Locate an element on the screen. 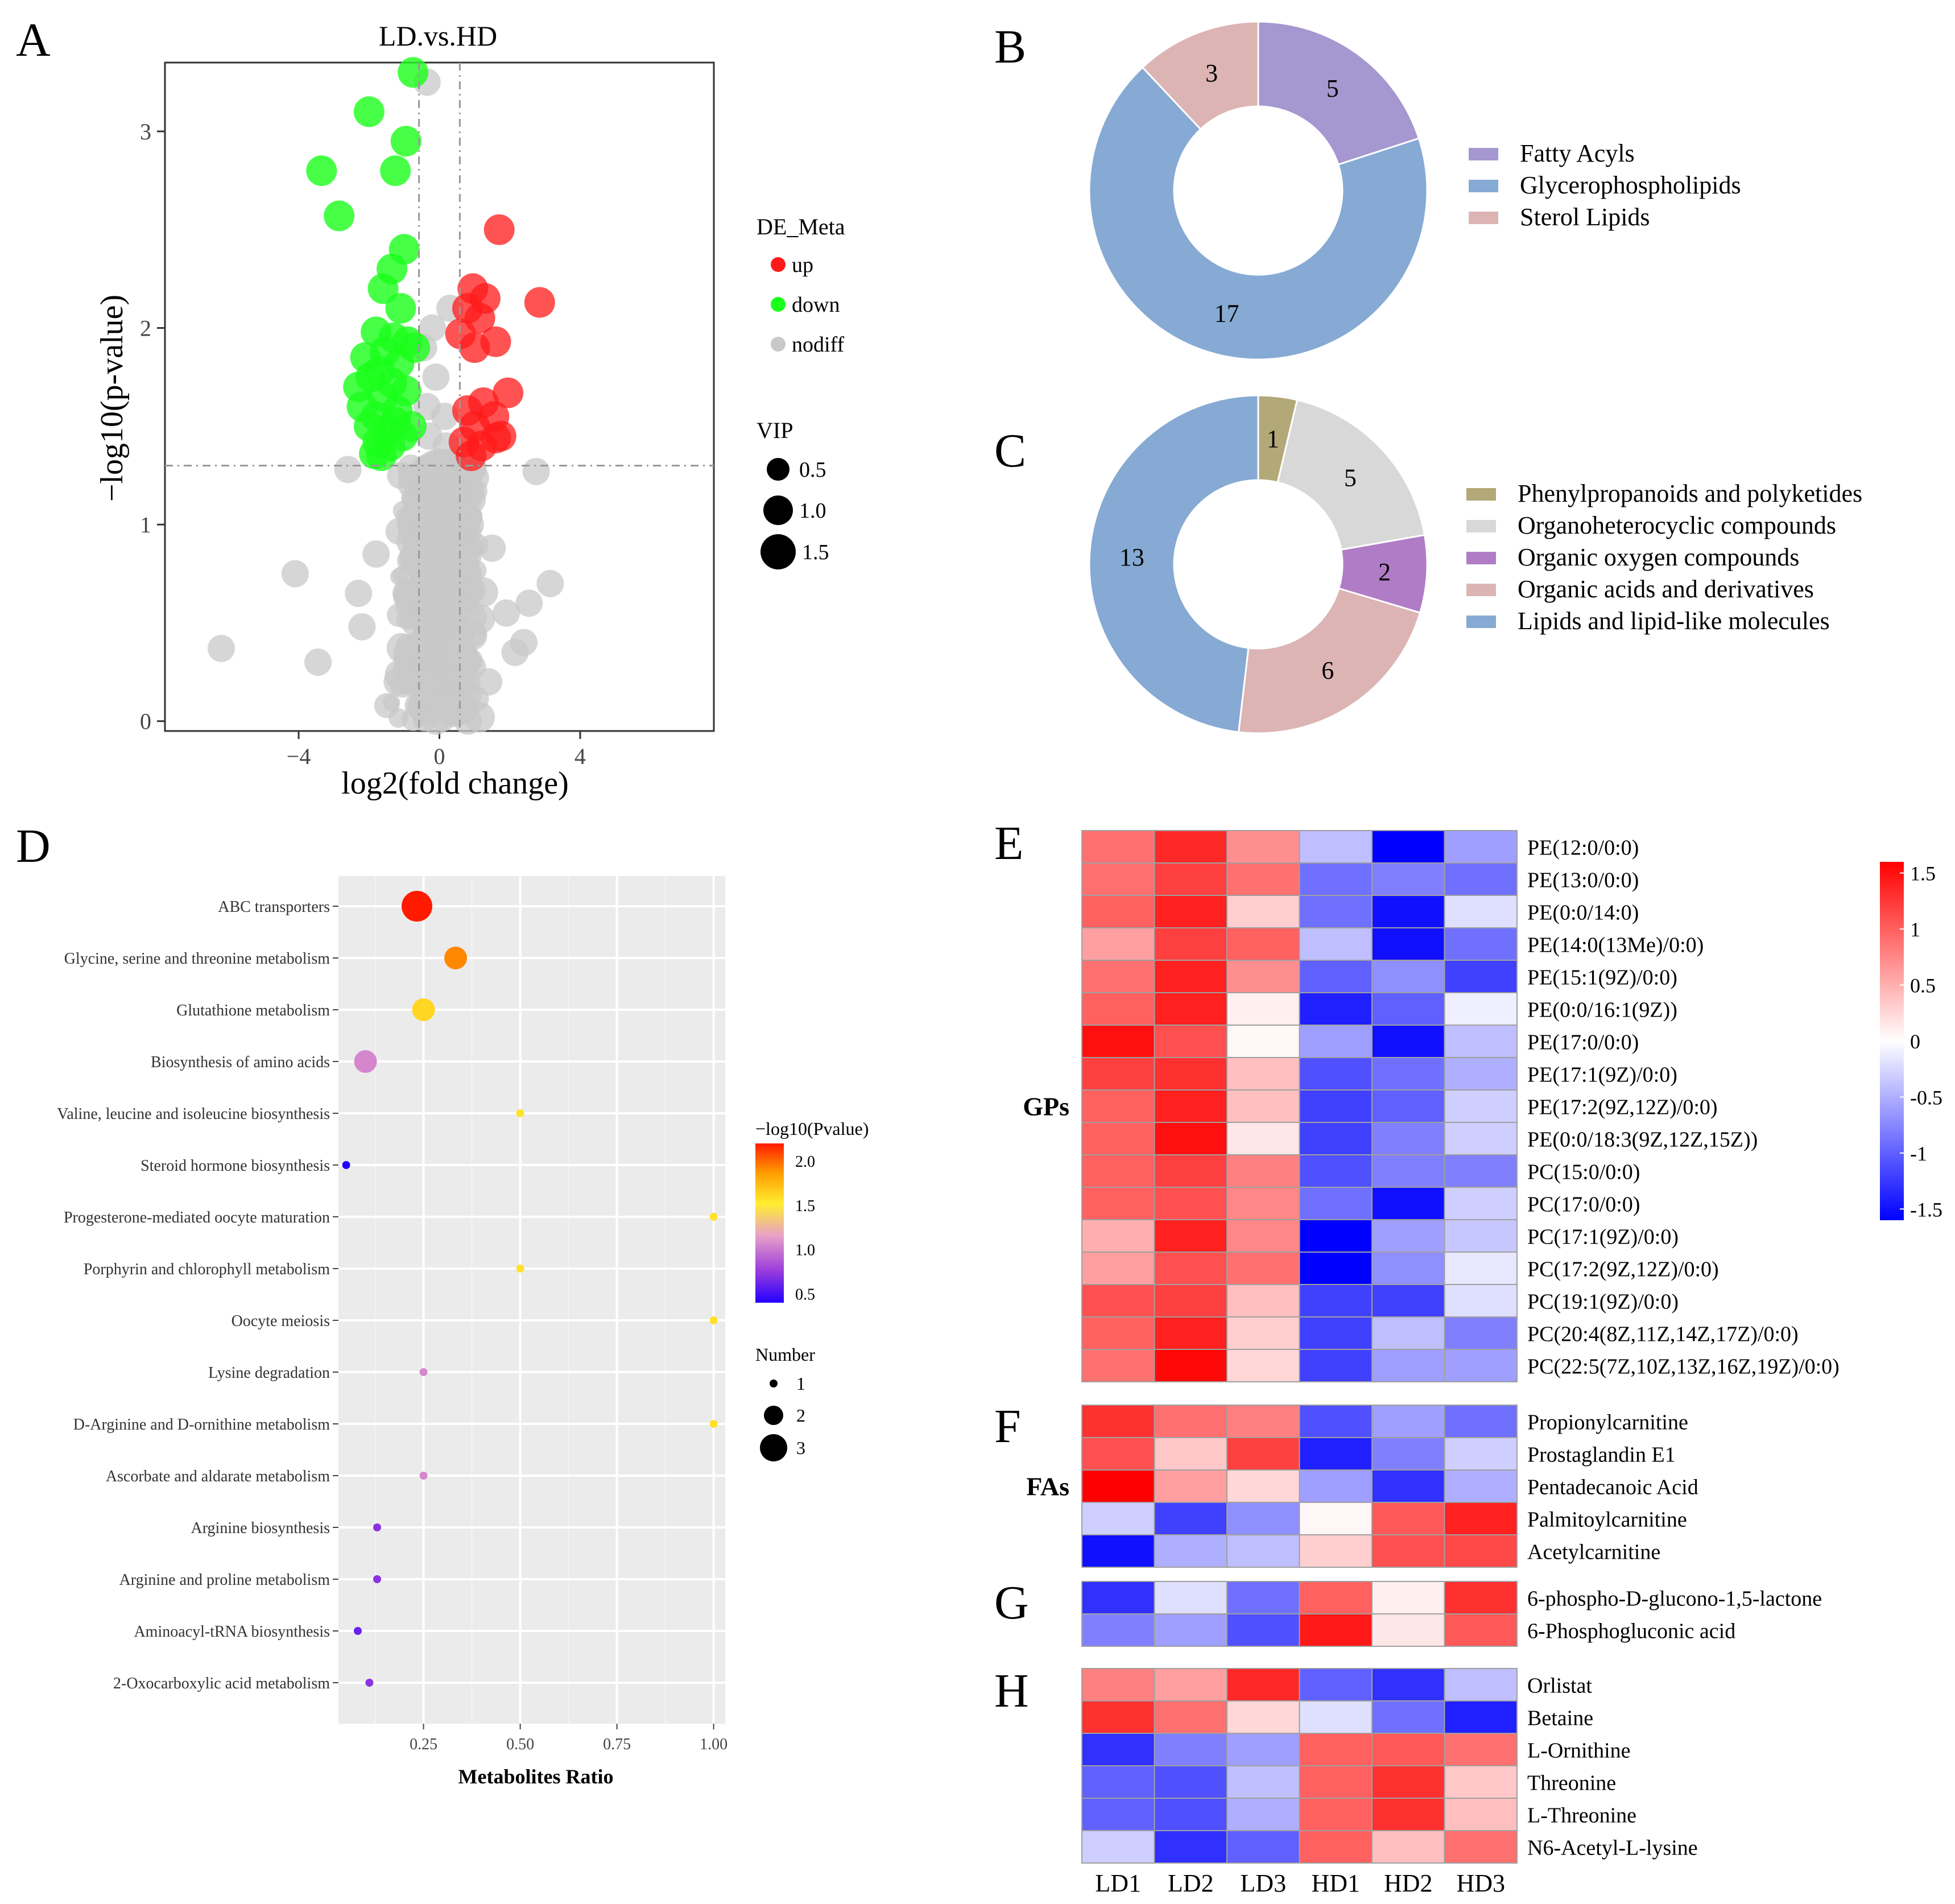 This screenshot has height=1904, width=1955. pathway-x-tick-label: 0.25 is located at coordinates (423, 1744).